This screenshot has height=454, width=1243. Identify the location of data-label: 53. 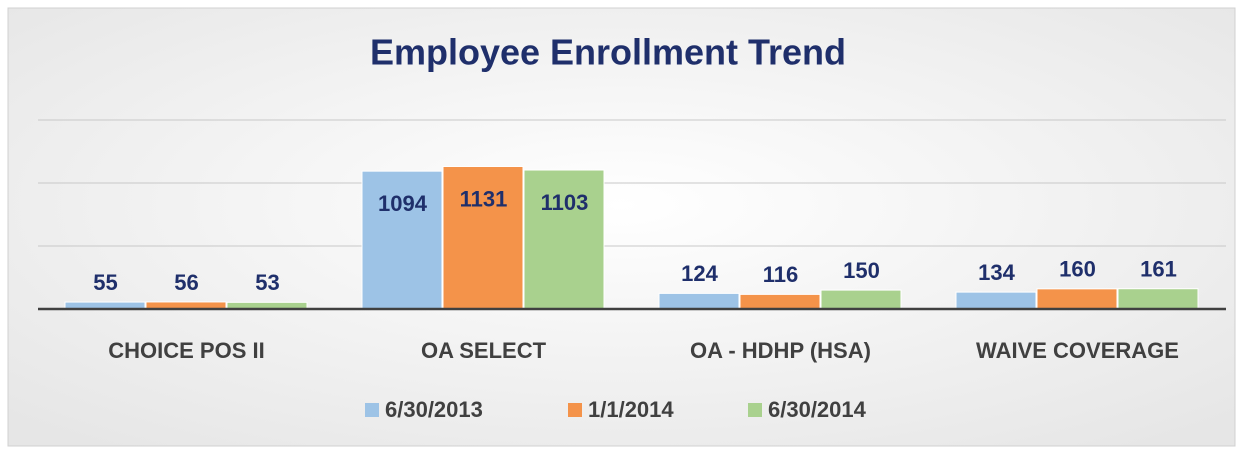
(267, 282).